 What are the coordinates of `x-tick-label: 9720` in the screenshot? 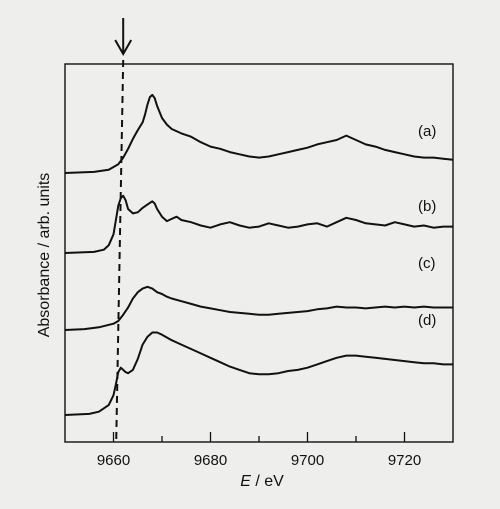 It's located at (404, 460).